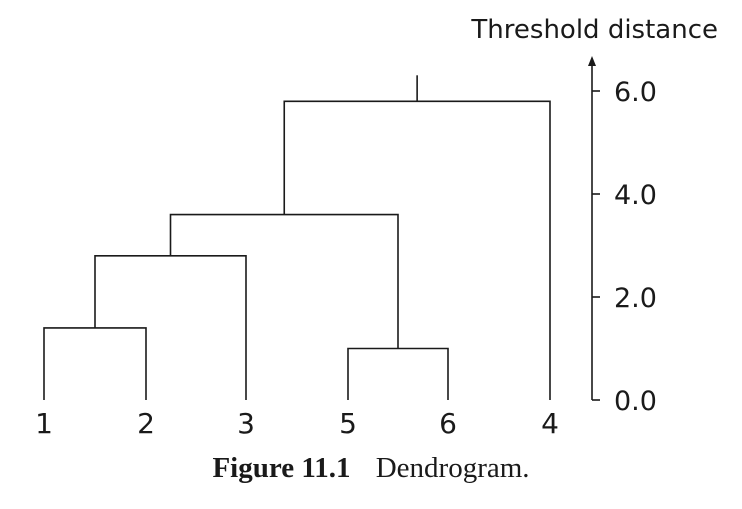 This screenshot has height=509, width=742. What do you see at coordinates (635, 195) in the screenshot?
I see `axis-tick-label: 4.0` at bounding box center [635, 195].